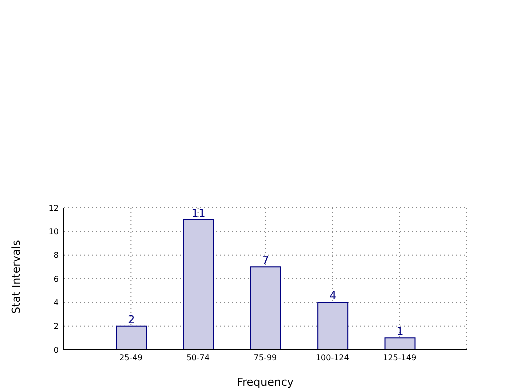  What do you see at coordinates (333, 296) in the screenshot?
I see `data-label: 4` at bounding box center [333, 296].